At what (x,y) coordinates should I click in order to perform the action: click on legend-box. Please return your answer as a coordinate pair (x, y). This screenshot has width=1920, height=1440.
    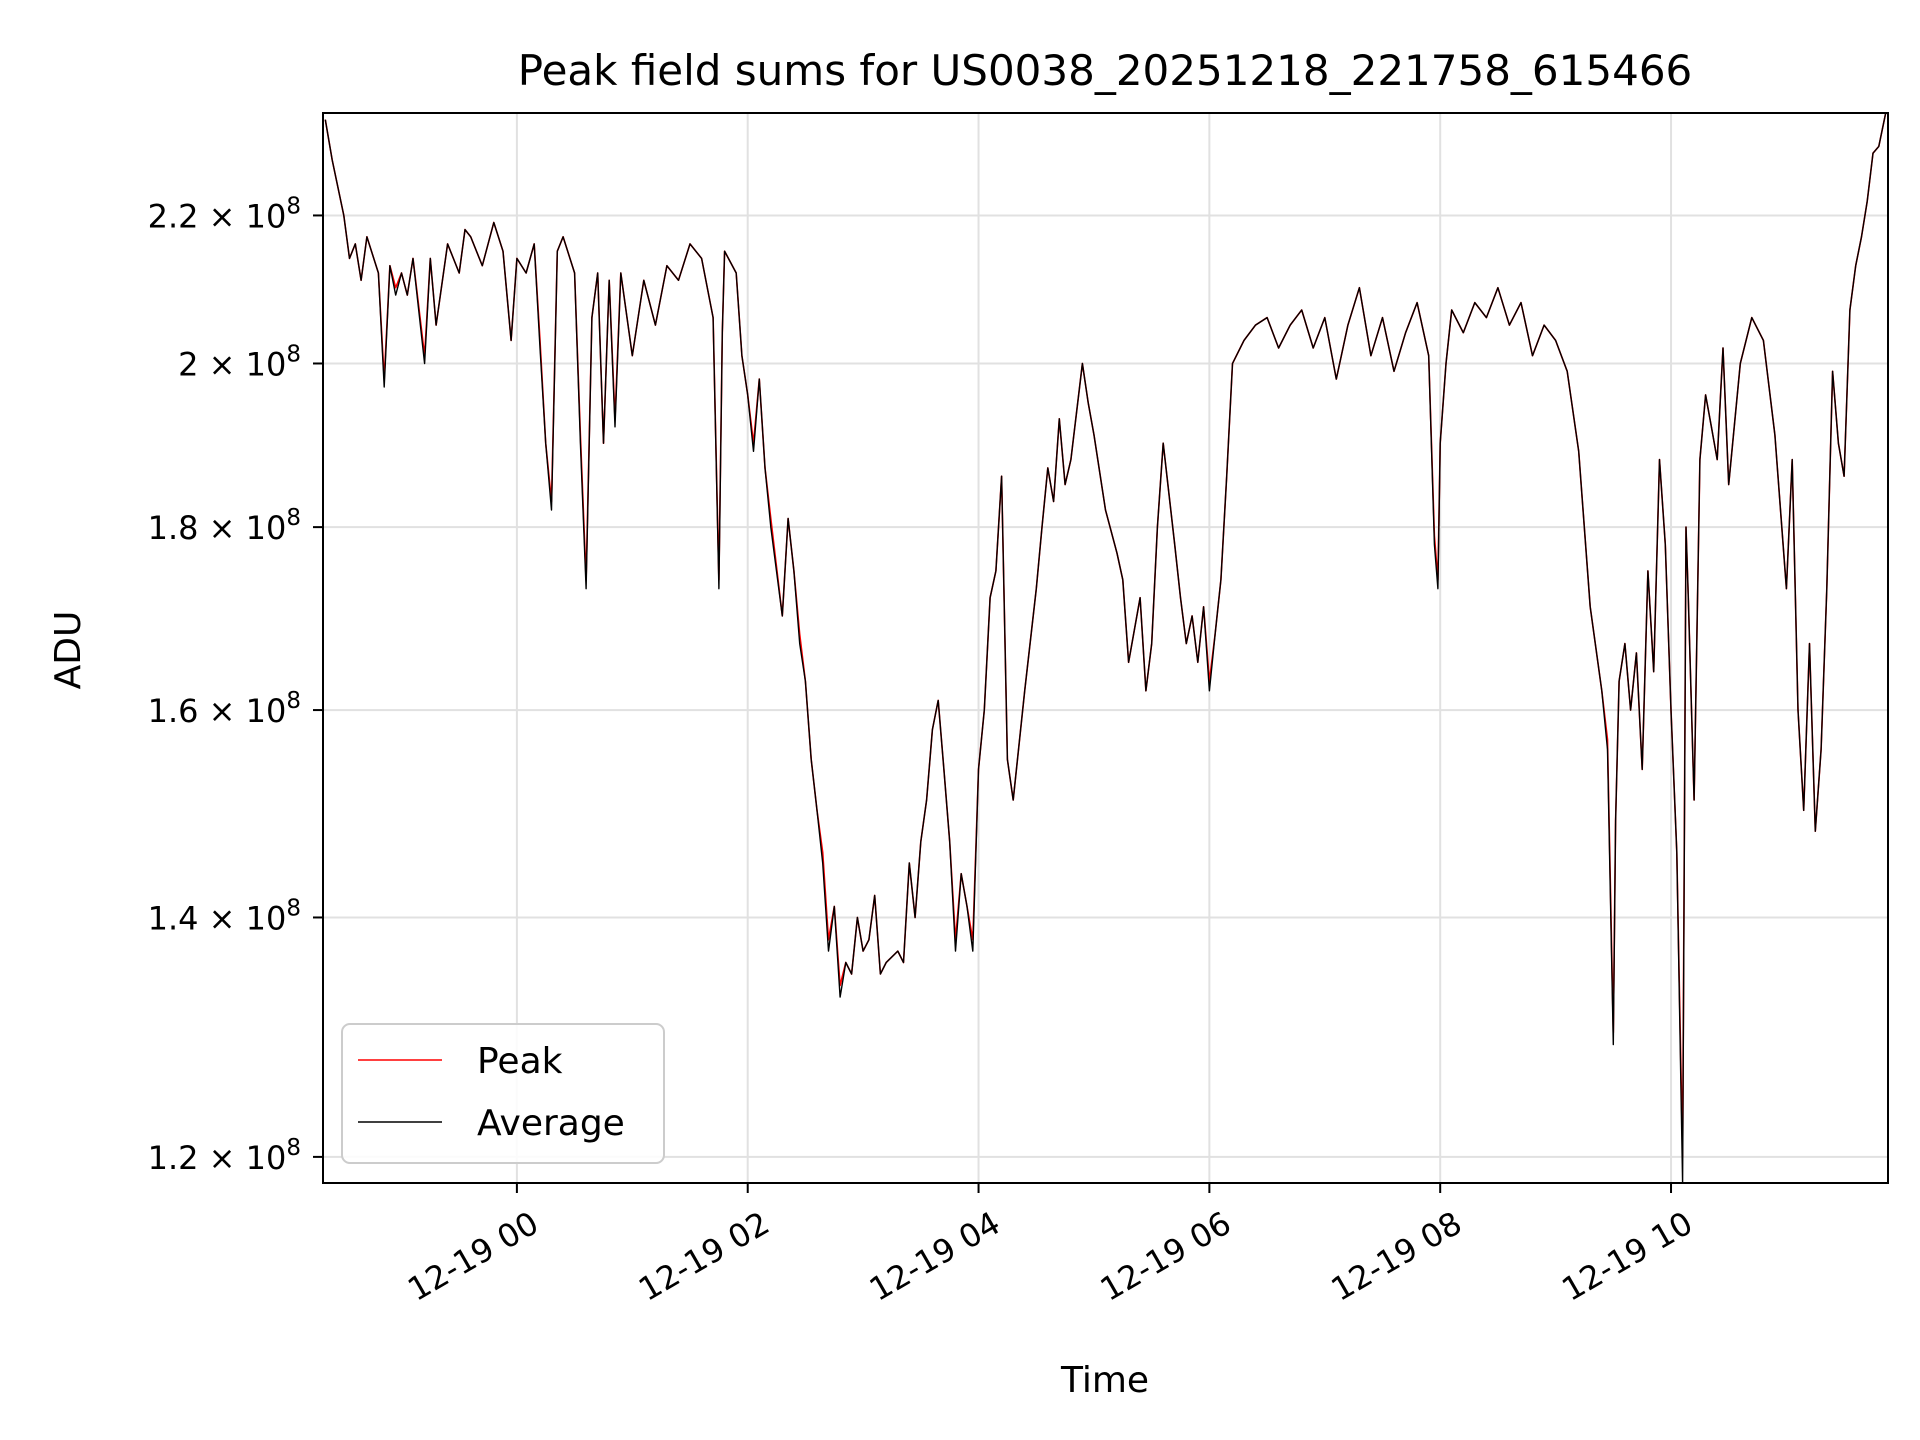
    Looking at the image, I should click on (503, 1093).